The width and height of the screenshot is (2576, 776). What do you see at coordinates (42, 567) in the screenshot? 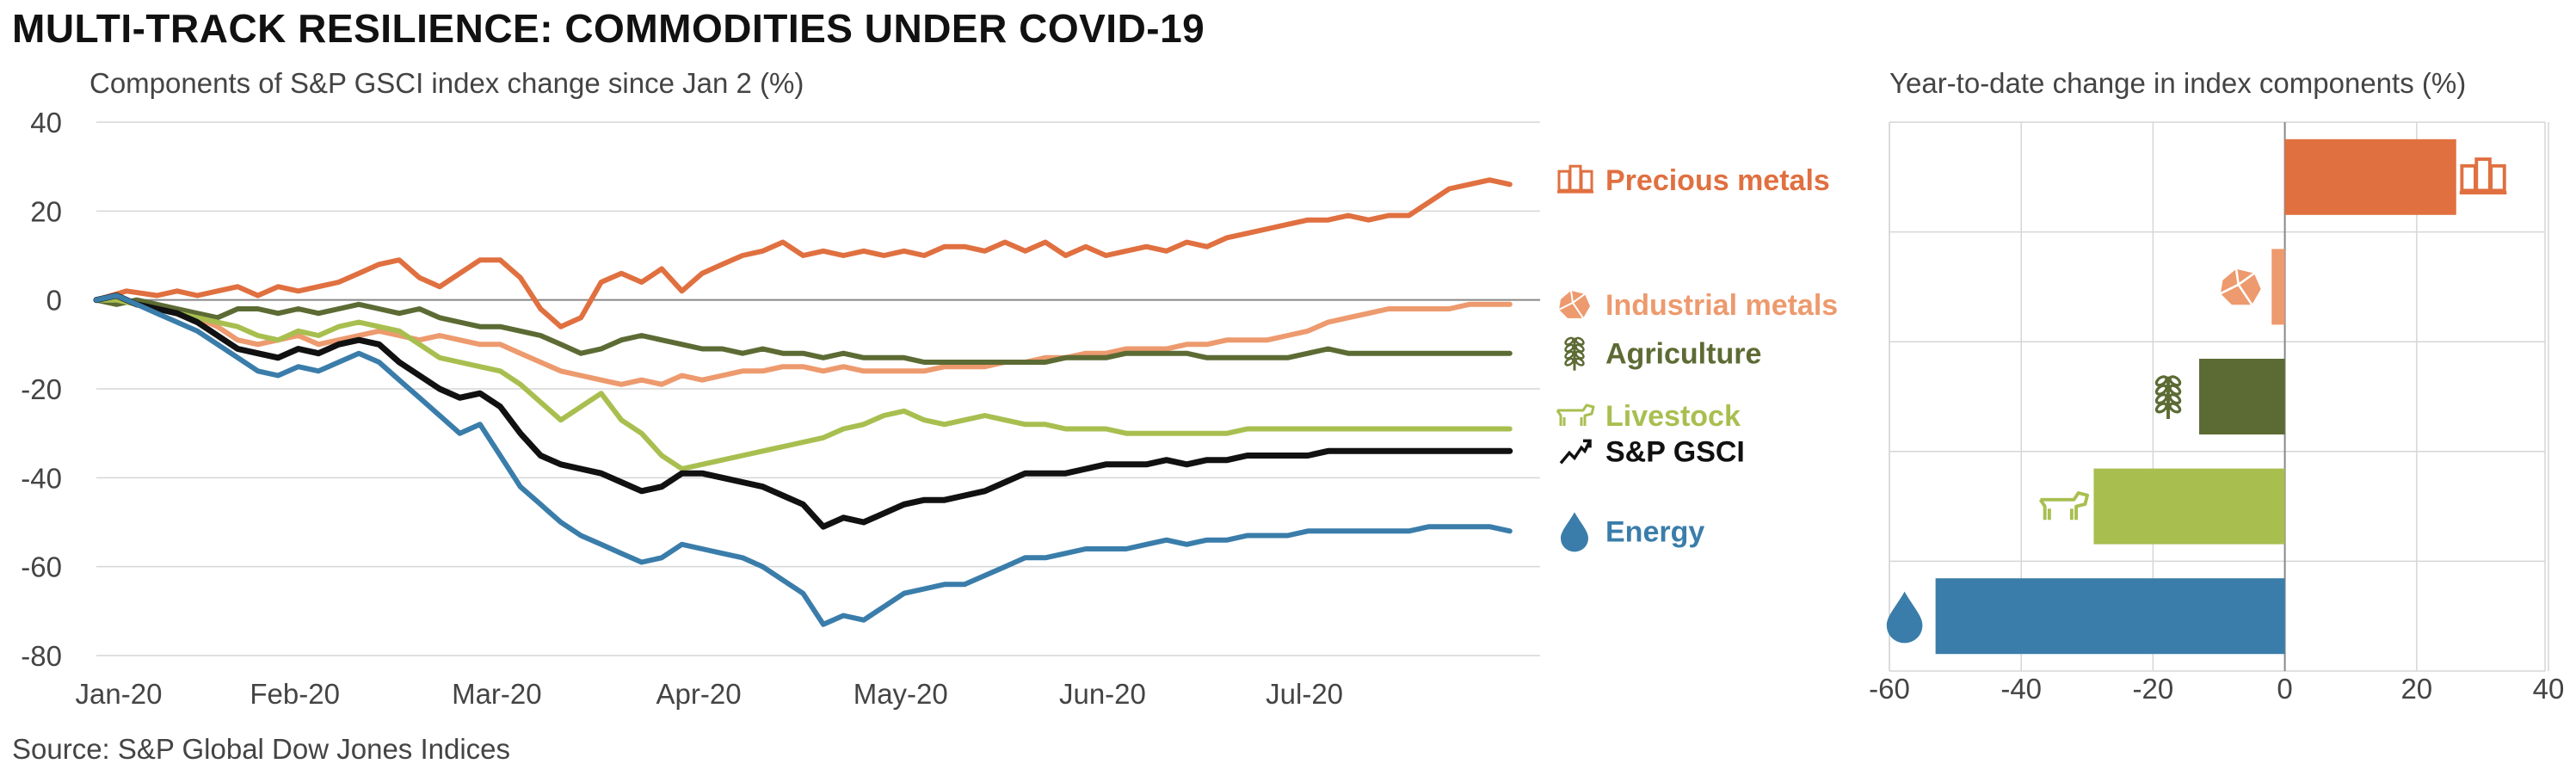
I see `y-tick-label: -60` at bounding box center [42, 567].